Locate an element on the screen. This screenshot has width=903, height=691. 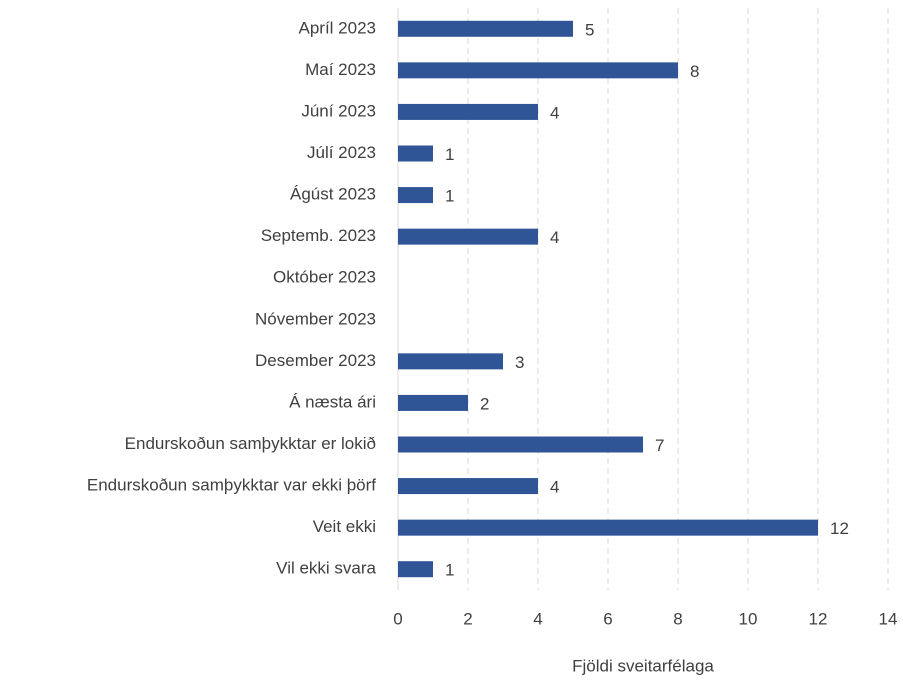
x-axis-label: Fjöldi sveitarfélaga is located at coordinates (643, 665).